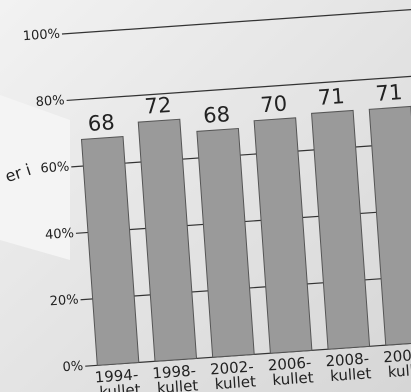 Image resolution: width=411 pixels, height=392 pixels. I want to click on y-tick-label: 0%, so click(73, 367).